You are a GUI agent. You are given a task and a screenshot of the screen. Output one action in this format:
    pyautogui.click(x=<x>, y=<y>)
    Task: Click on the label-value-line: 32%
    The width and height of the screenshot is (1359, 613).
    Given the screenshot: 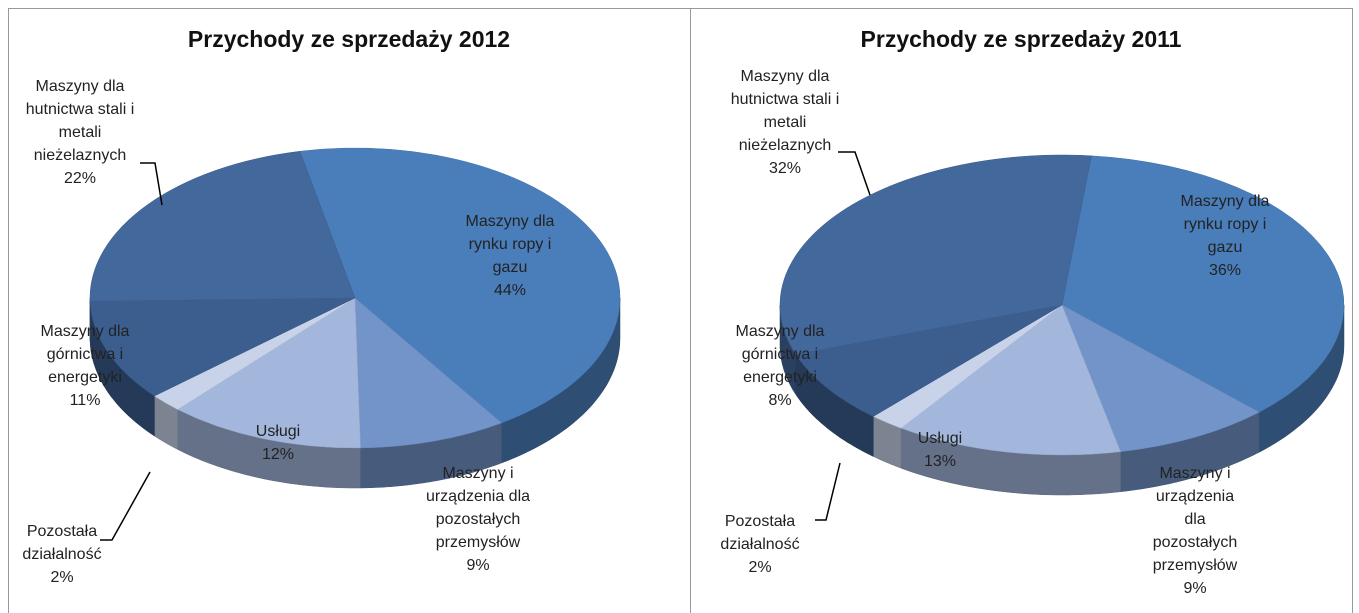 What is the action you would take?
    pyautogui.click(x=785, y=168)
    